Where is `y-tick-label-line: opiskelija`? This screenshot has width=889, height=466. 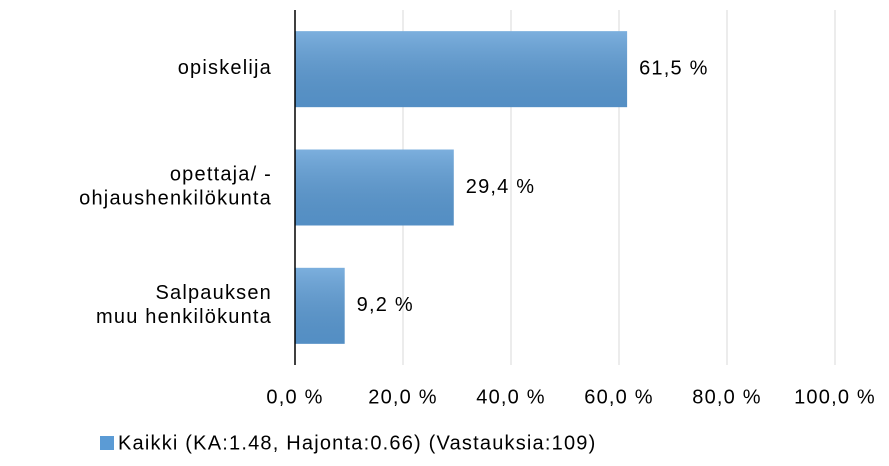 y-tick-label-line: opiskelija is located at coordinates (225, 68).